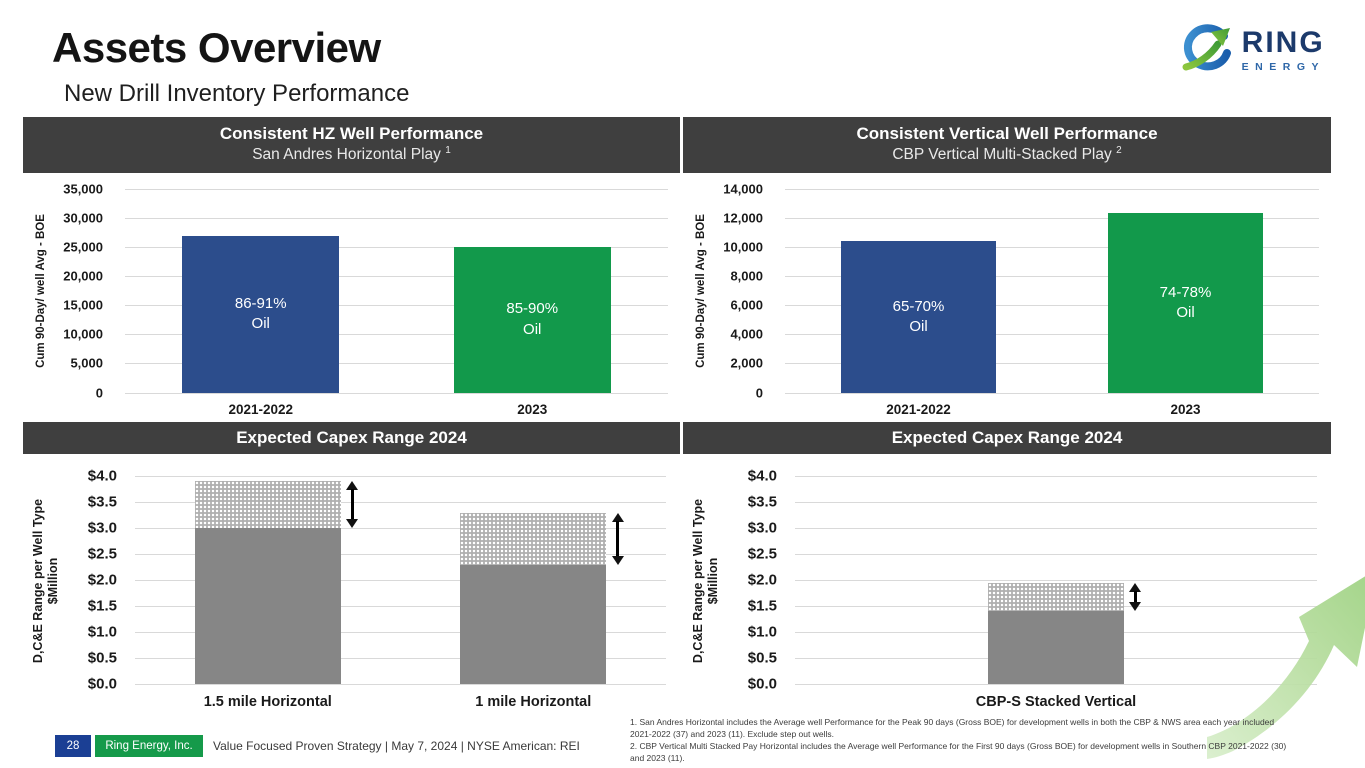 The height and width of the screenshot is (768, 1365). What do you see at coordinates (102, 658) in the screenshot?
I see `y-tick-label: $0.5` at bounding box center [102, 658].